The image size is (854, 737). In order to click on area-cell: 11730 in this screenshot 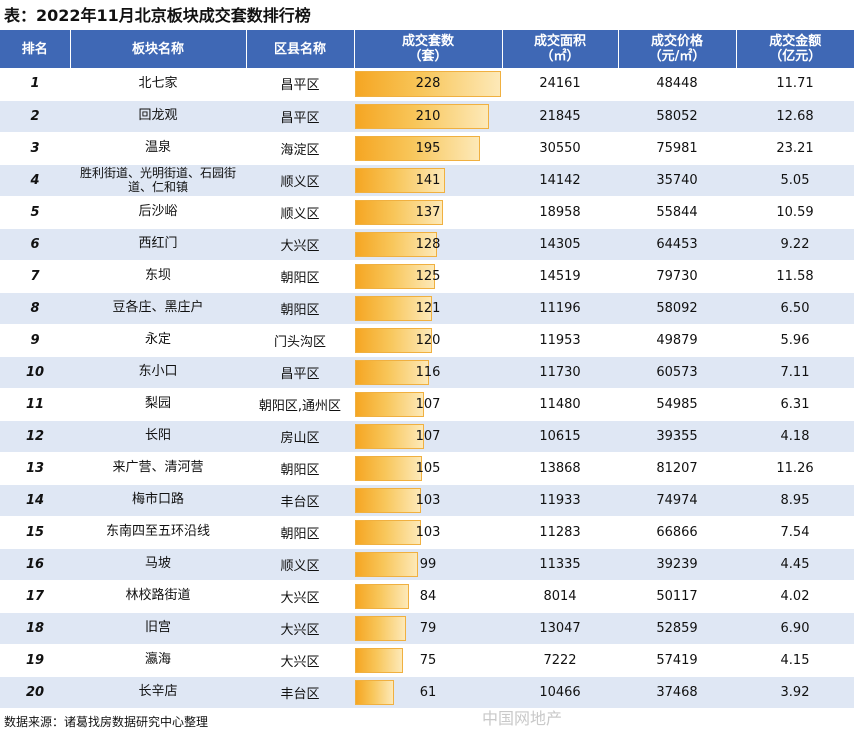, I will do `click(560, 372)`.